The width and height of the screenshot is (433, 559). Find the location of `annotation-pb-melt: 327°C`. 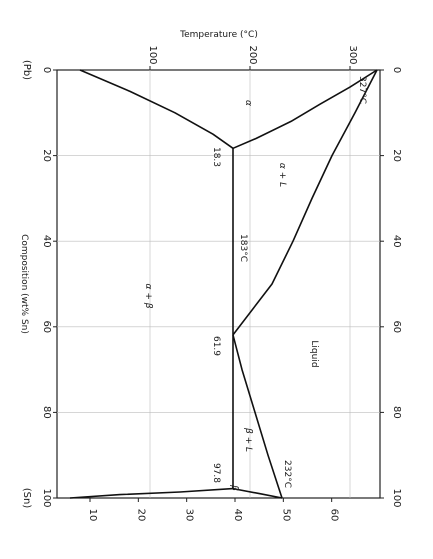

annotation-pb-melt: 327°C is located at coordinates (362, 90).